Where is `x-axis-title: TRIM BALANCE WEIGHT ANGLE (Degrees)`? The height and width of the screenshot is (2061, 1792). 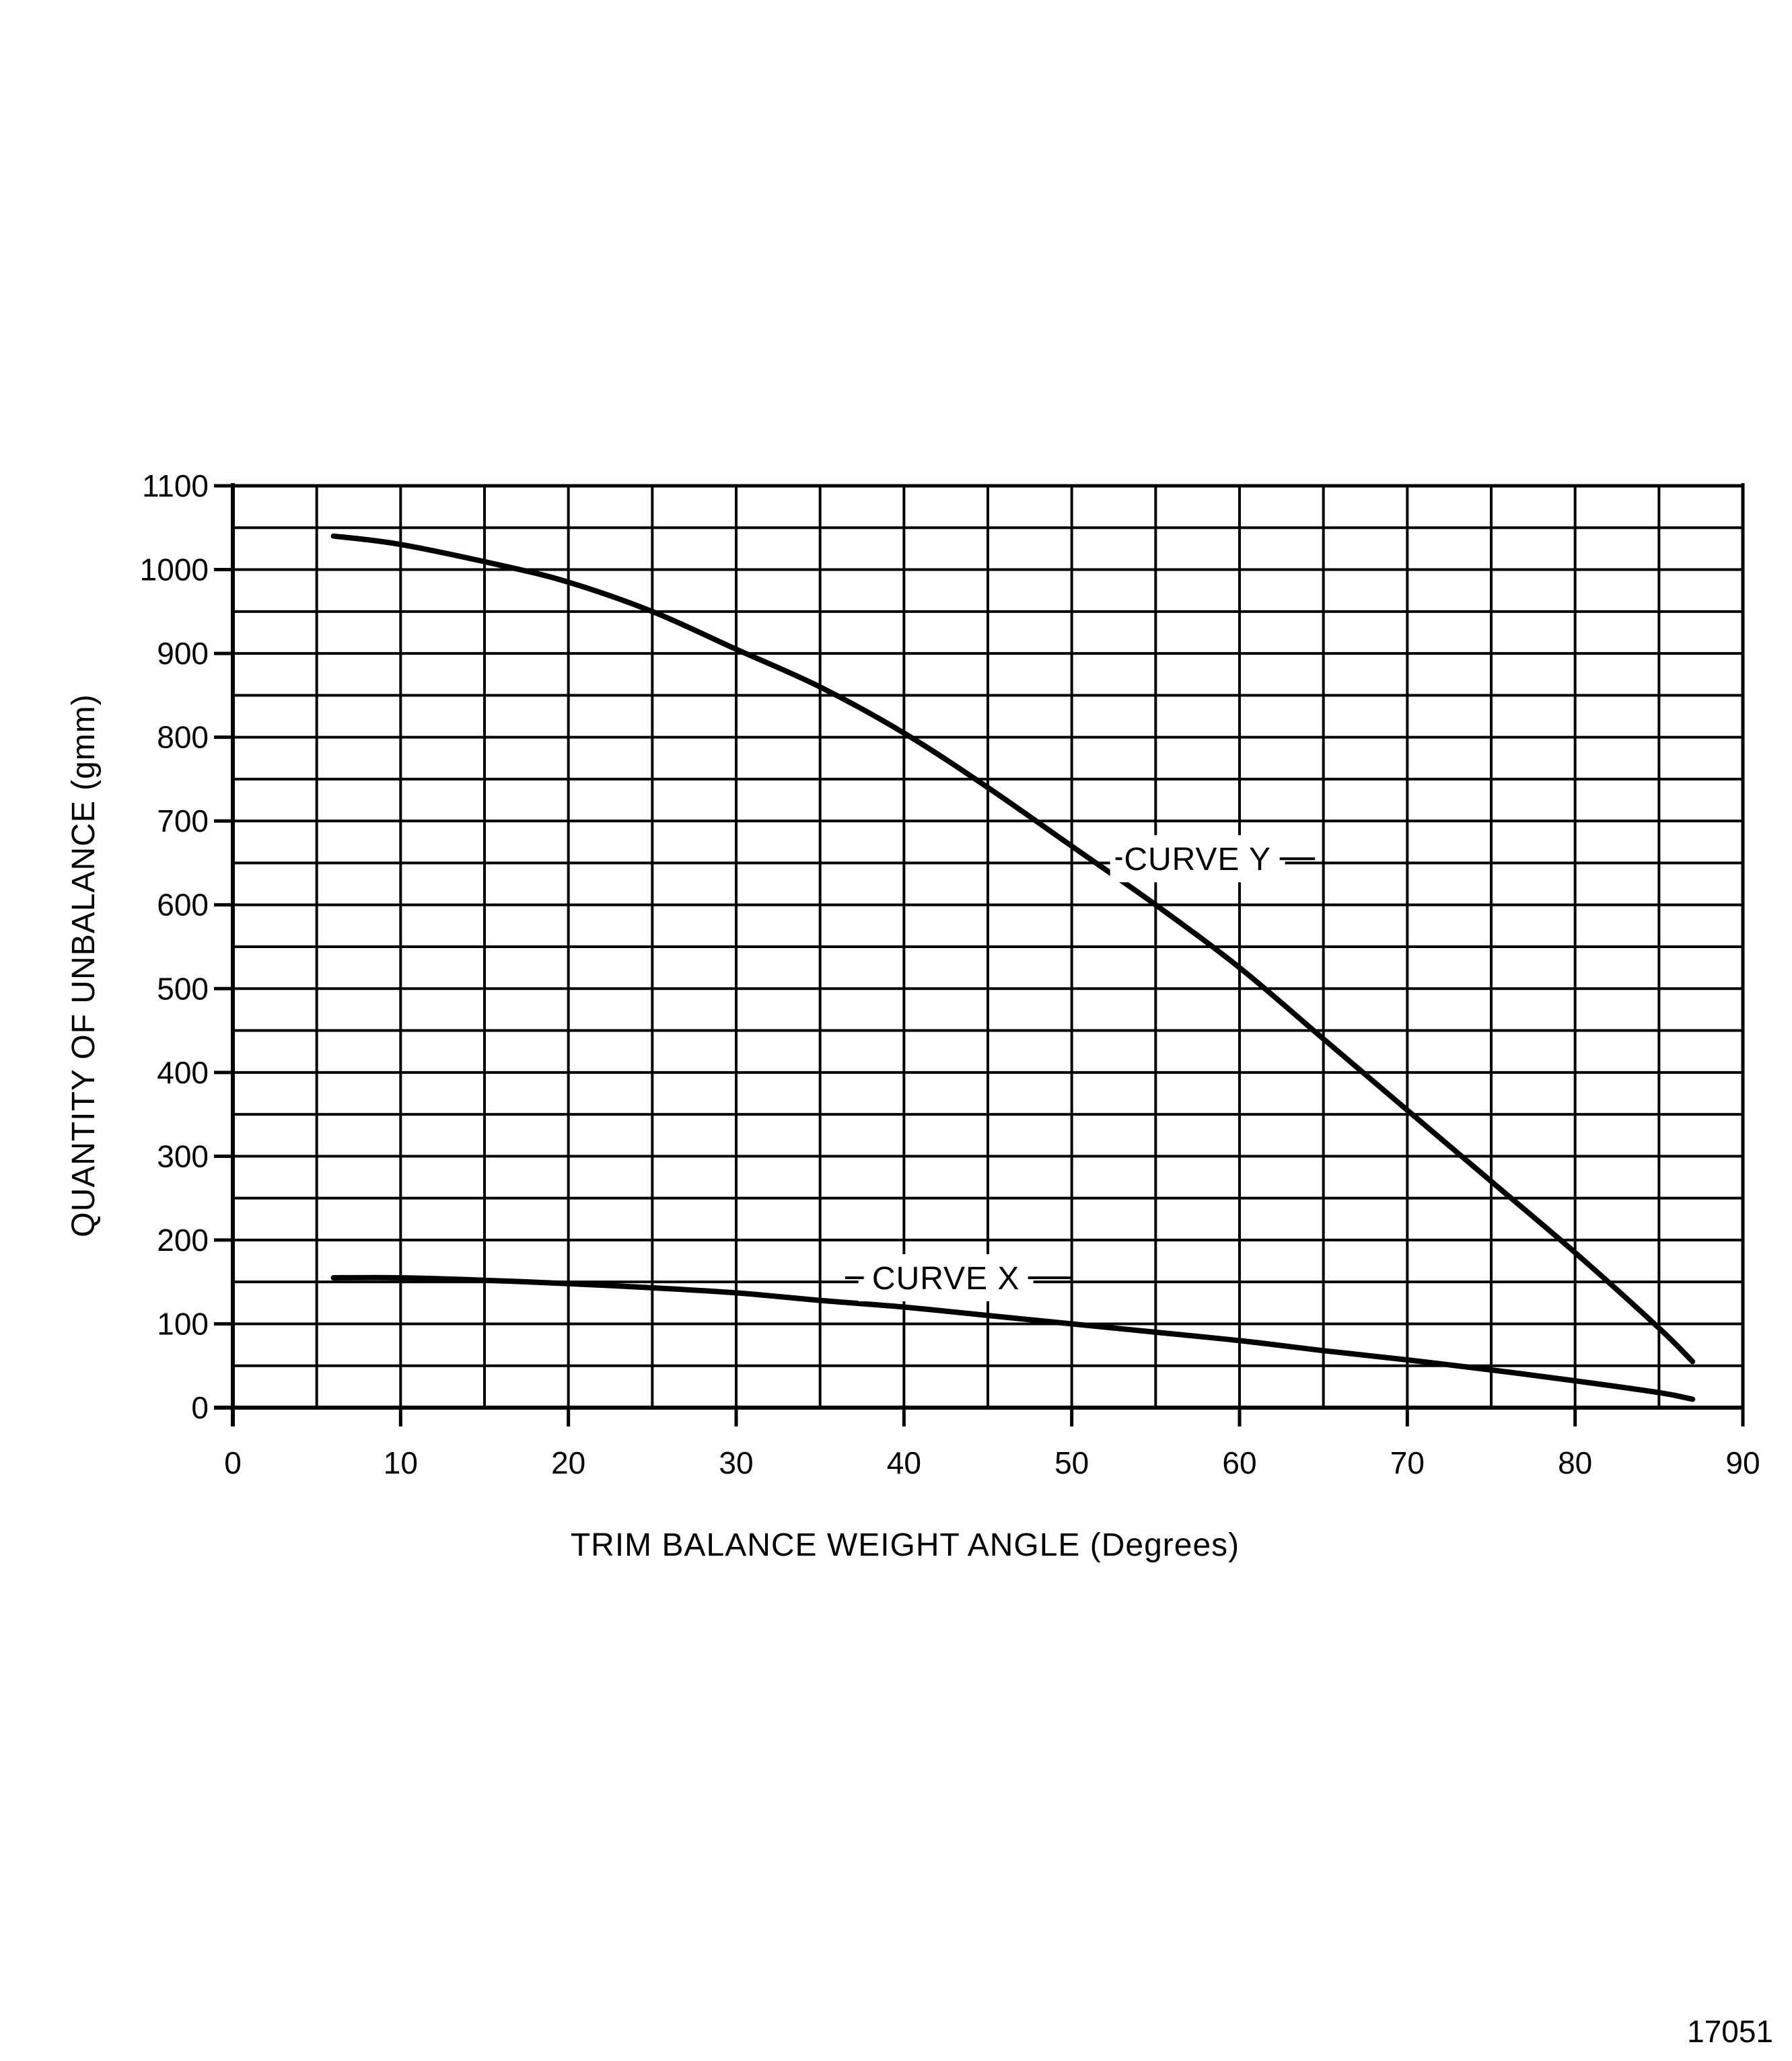
x-axis-title: TRIM BALANCE WEIGHT ANGLE (Degrees) is located at coordinates (905, 1545).